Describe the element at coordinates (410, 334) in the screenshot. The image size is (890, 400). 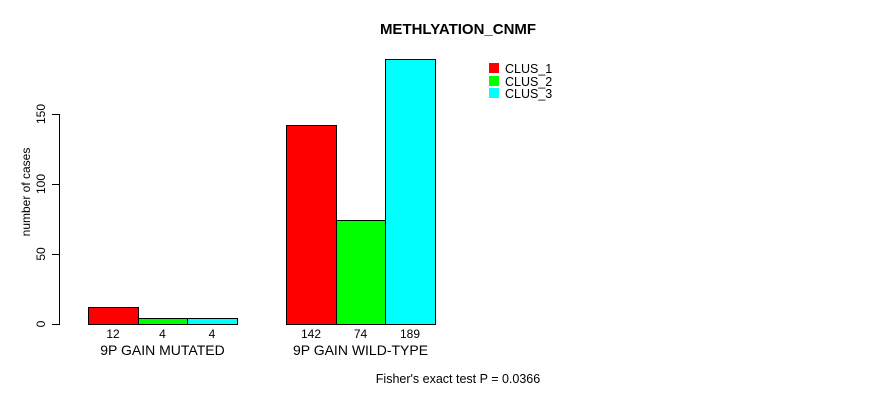
I see `bar-value-label: 189` at that location.